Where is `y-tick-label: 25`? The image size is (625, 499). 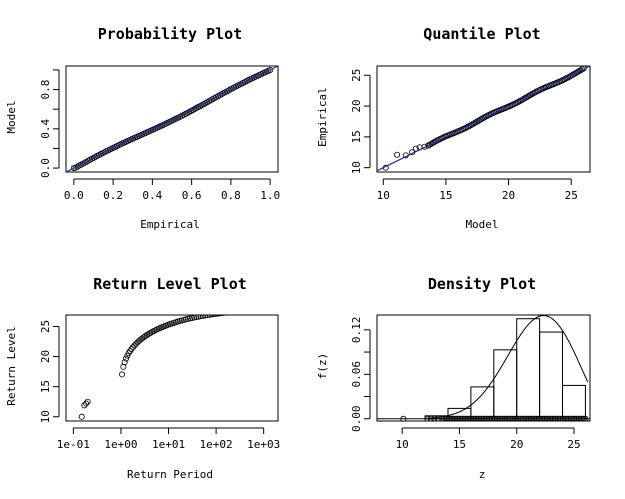
y-tick-label: 25 is located at coordinates (356, 75).